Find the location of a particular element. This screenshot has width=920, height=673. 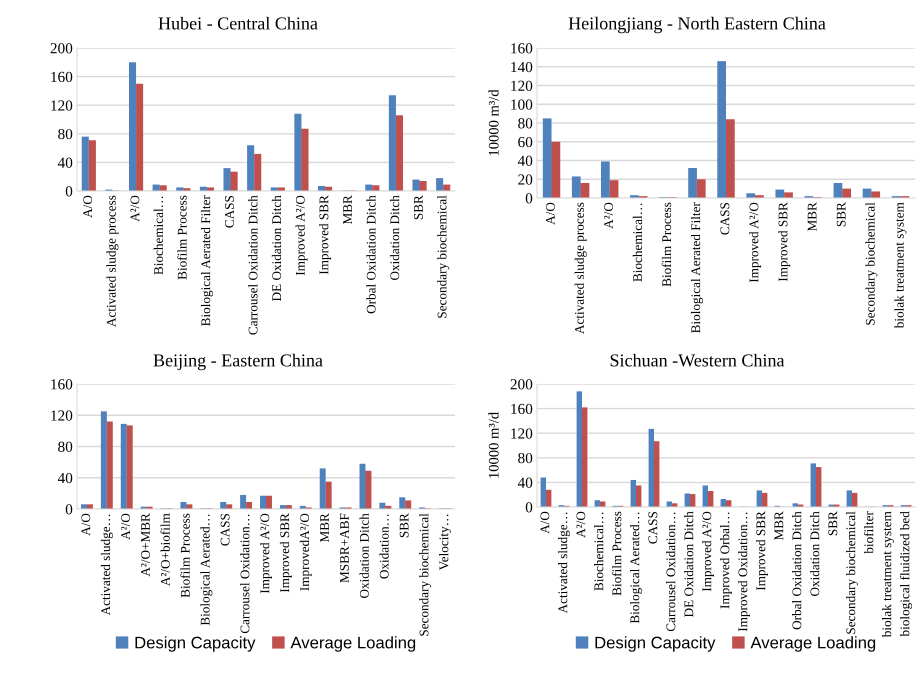

x-tick-label: MSBR+ABF is located at coordinates (344, 548).